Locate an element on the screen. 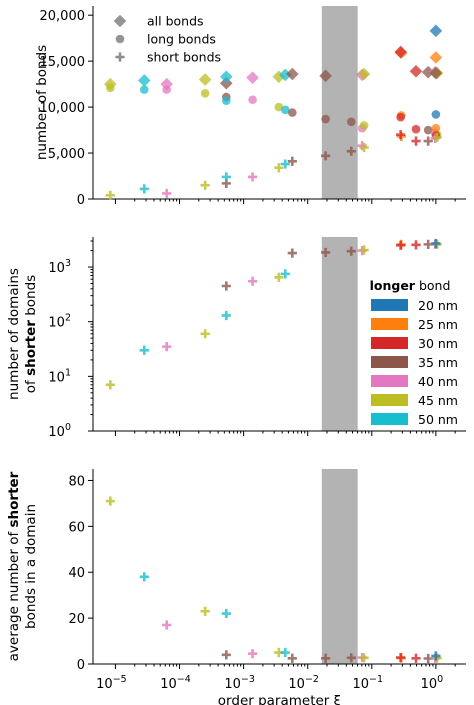 Image resolution: width=474 pixels, height=705 pixels. y-tick-label: 80 is located at coordinates (76, 481).